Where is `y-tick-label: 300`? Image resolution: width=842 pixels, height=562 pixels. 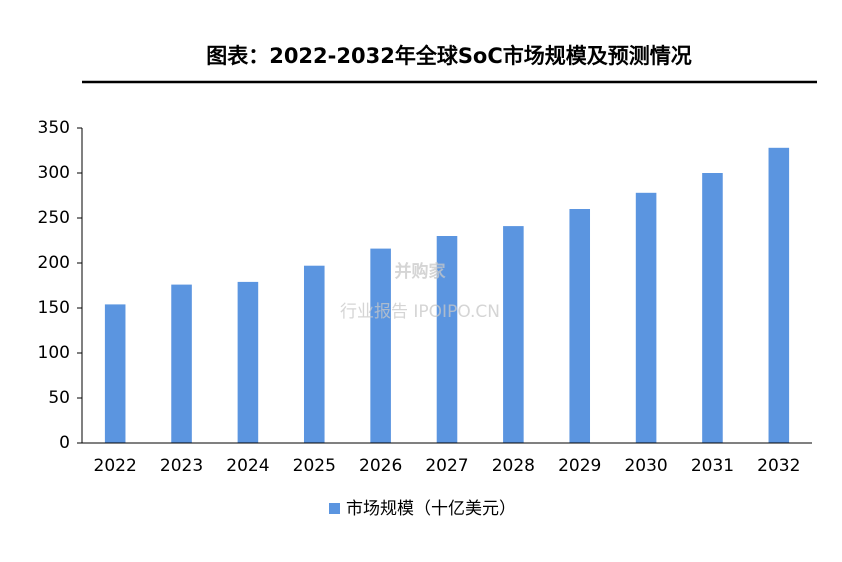 y-tick-label: 300 is located at coordinates (54, 173).